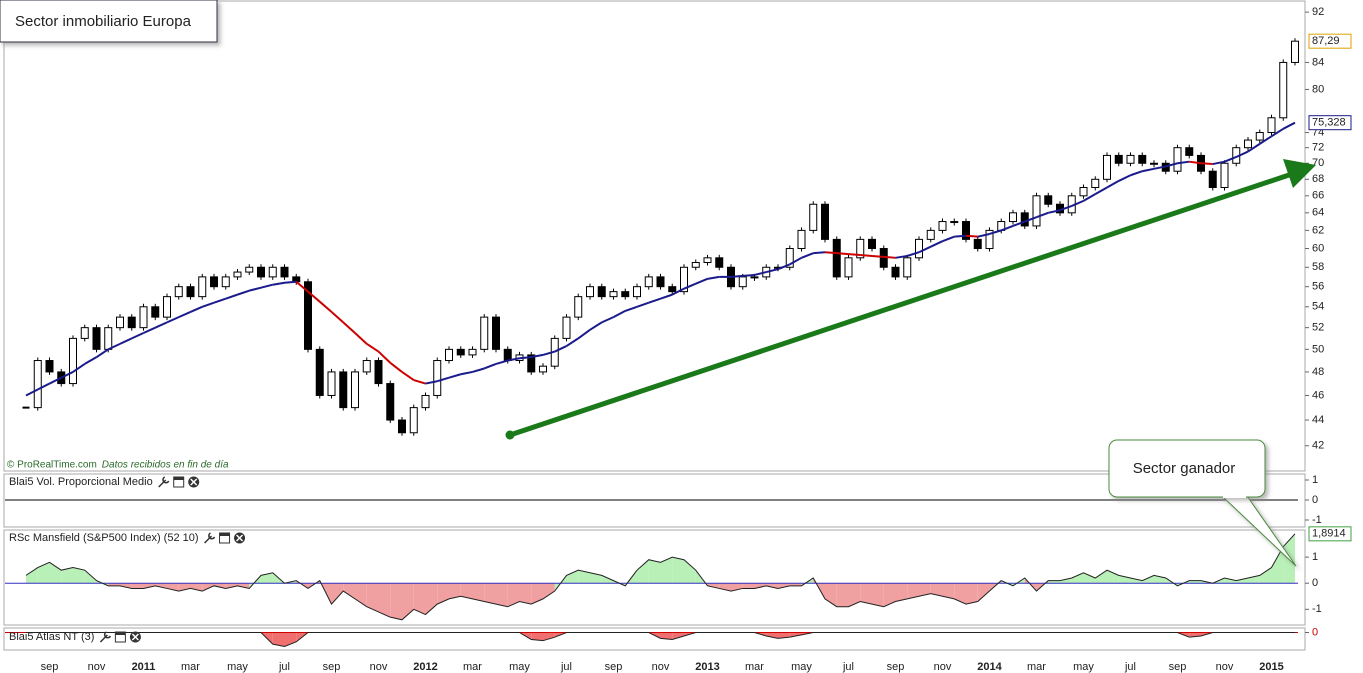 This screenshot has width=1363, height=673. What do you see at coordinates (237, 667) in the screenshot?
I see `x-tick-label: may` at bounding box center [237, 667].